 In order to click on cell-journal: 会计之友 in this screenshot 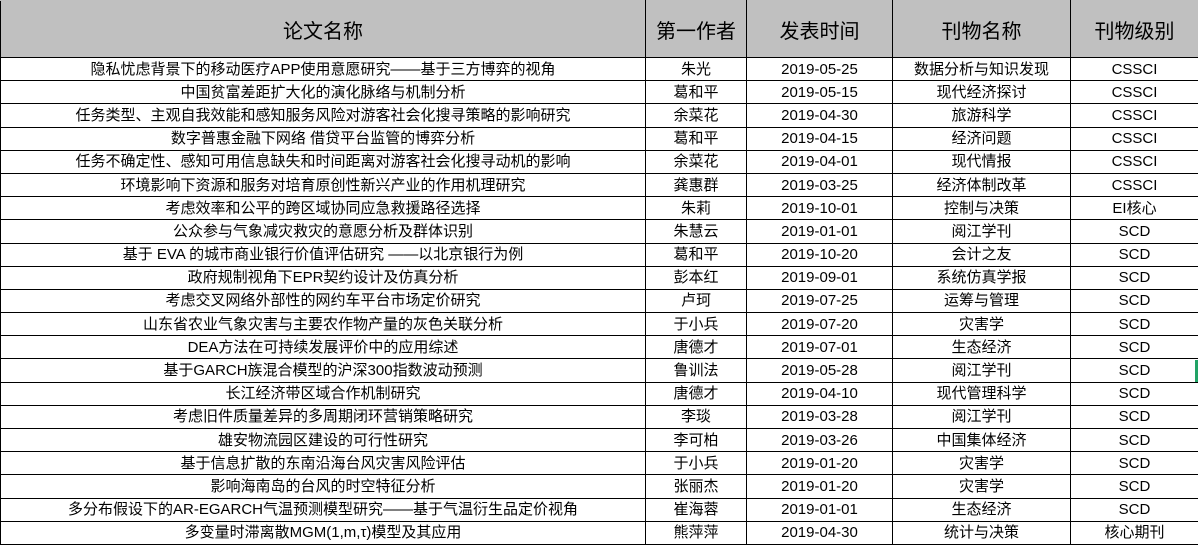, I will do `click(981, 254)`.